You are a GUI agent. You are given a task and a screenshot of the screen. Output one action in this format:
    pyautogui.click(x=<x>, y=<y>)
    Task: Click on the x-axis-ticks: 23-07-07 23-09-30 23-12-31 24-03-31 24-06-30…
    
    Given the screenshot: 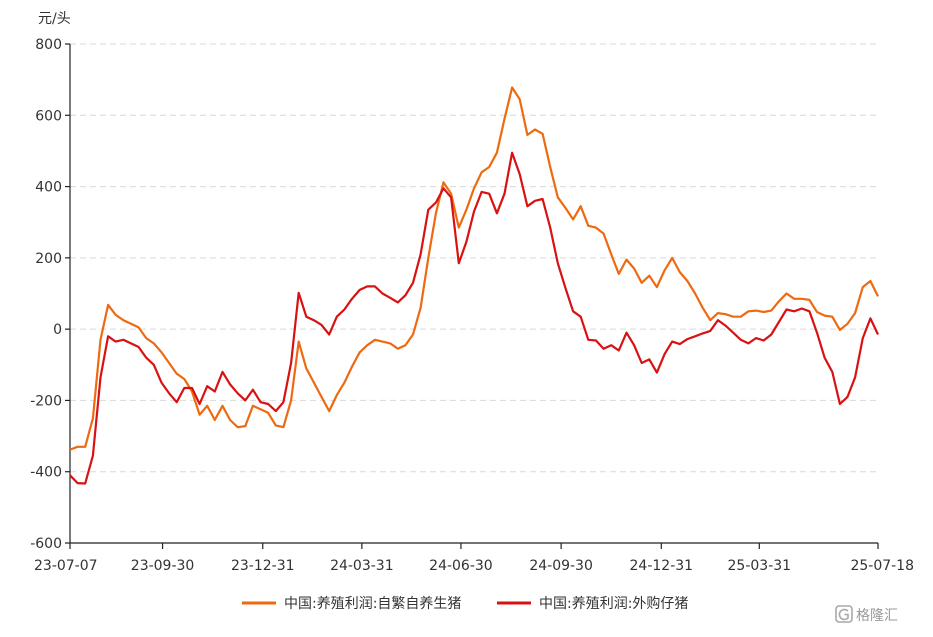 What is the action you would take?
    pyautogui.click(x=474, y=558)
    